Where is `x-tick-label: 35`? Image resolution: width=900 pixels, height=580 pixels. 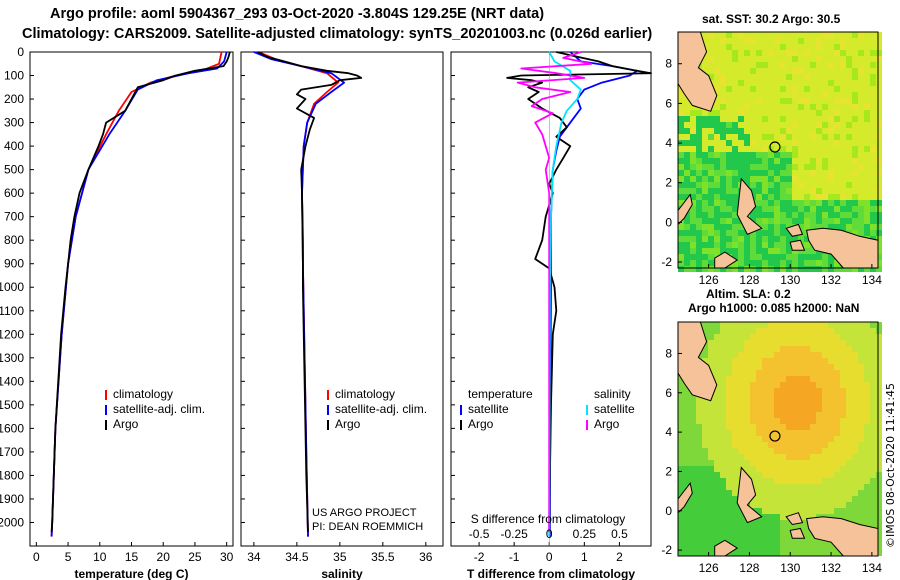 x-tick-label: 35 is located at coordinates (340, 557).